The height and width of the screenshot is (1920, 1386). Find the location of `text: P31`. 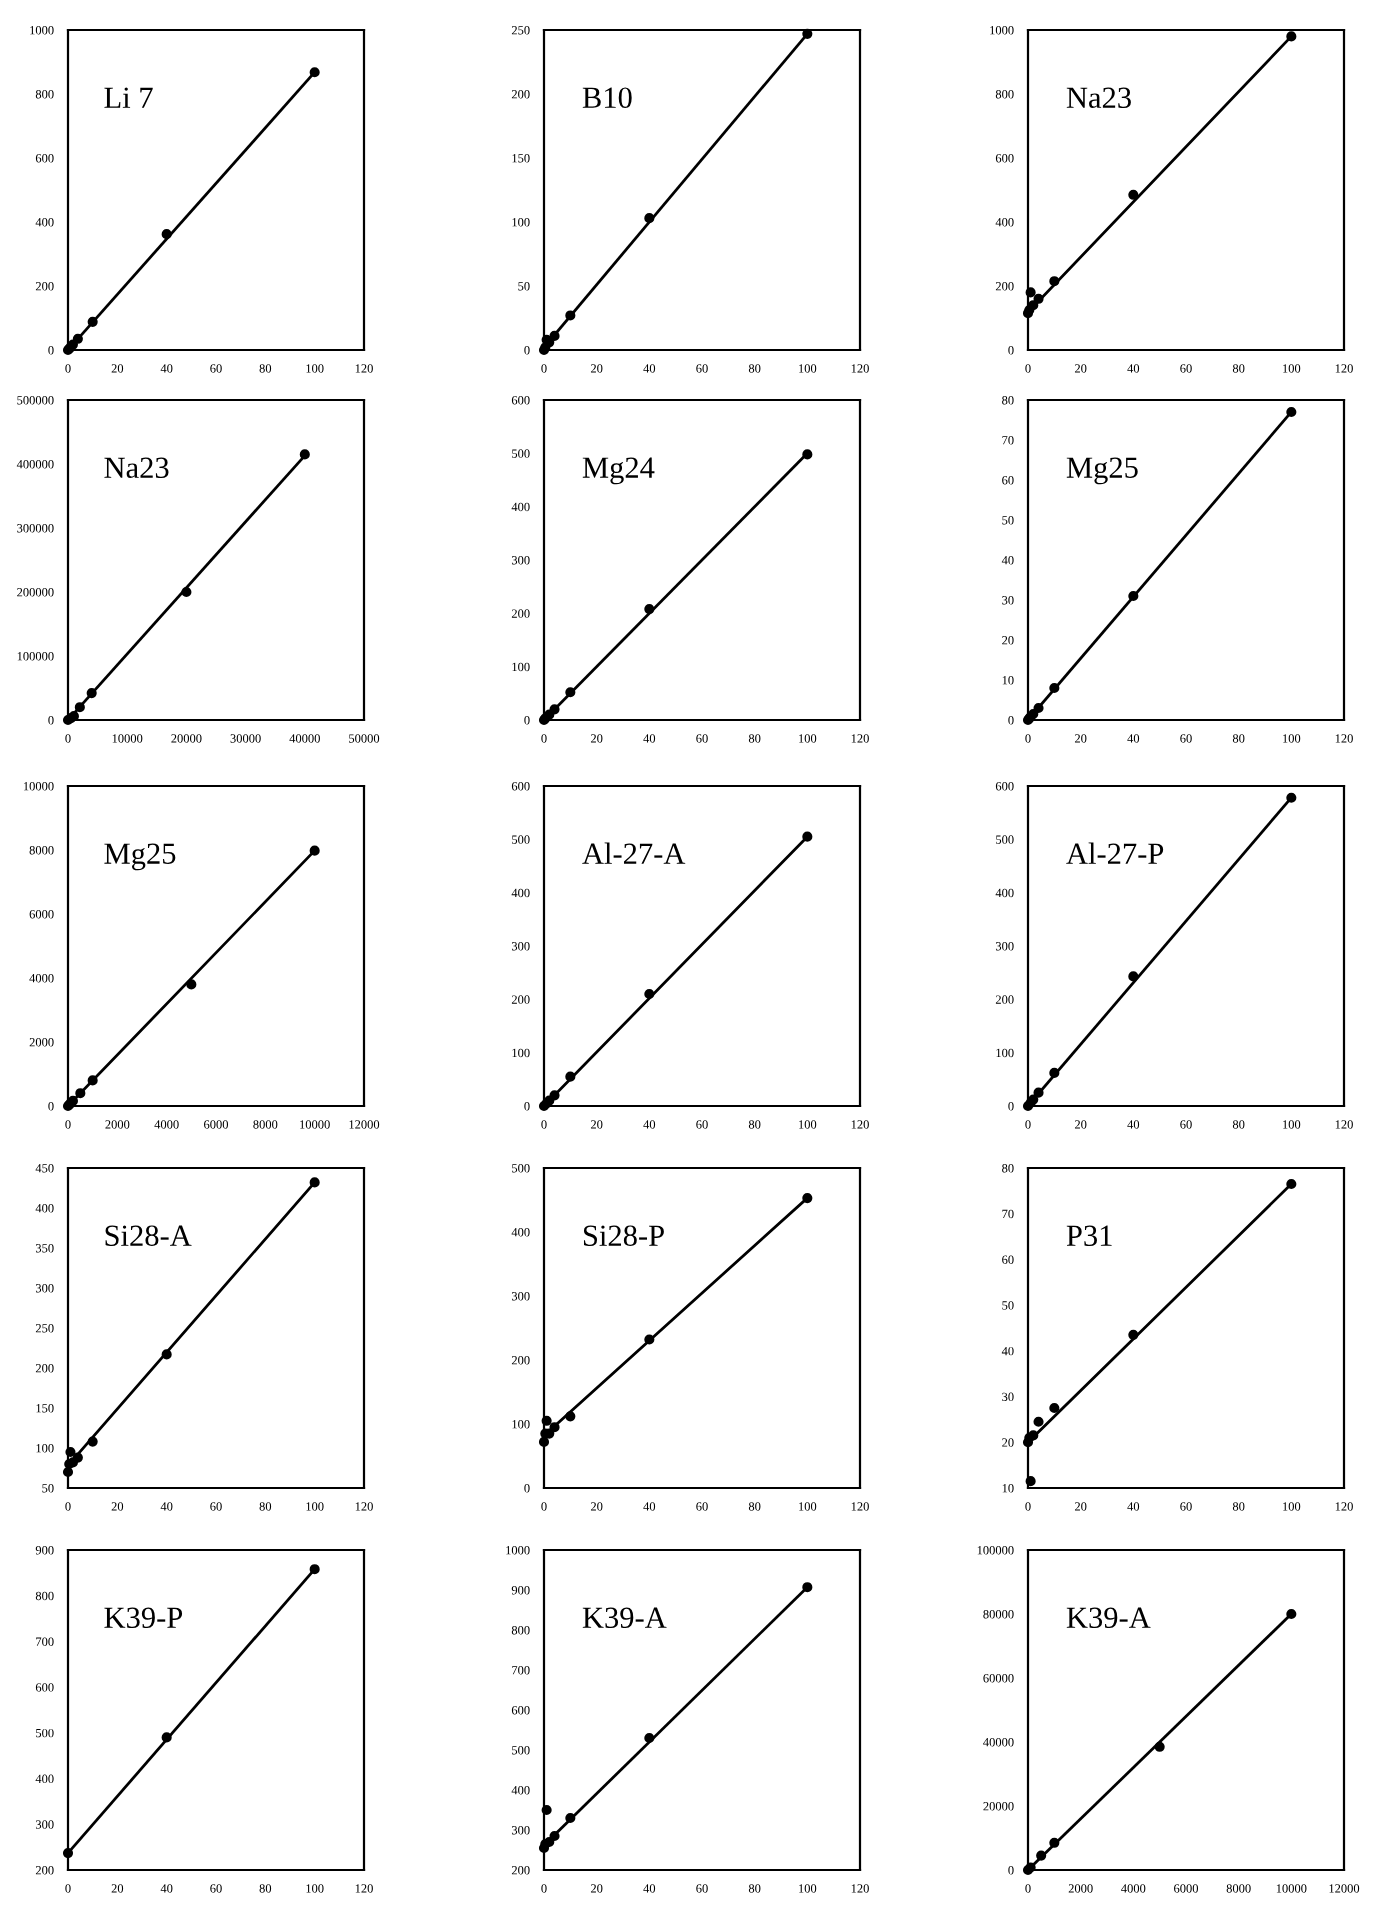

text: P31 is located at coordinates (1089, 1236).